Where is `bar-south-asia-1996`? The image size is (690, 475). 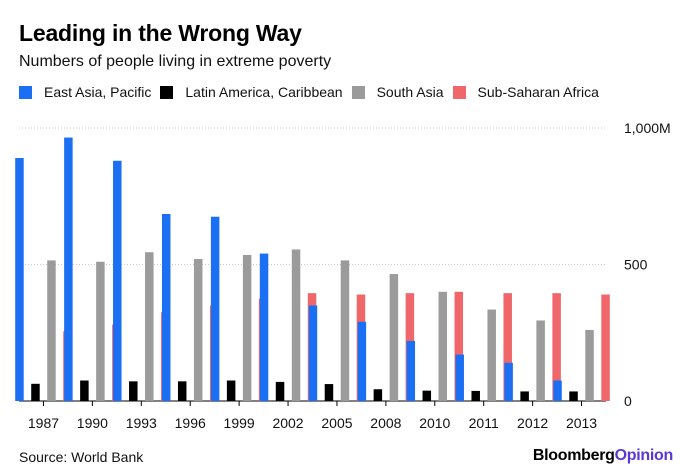
bar-south-asia-1996 is located at coordinates (198, 330).